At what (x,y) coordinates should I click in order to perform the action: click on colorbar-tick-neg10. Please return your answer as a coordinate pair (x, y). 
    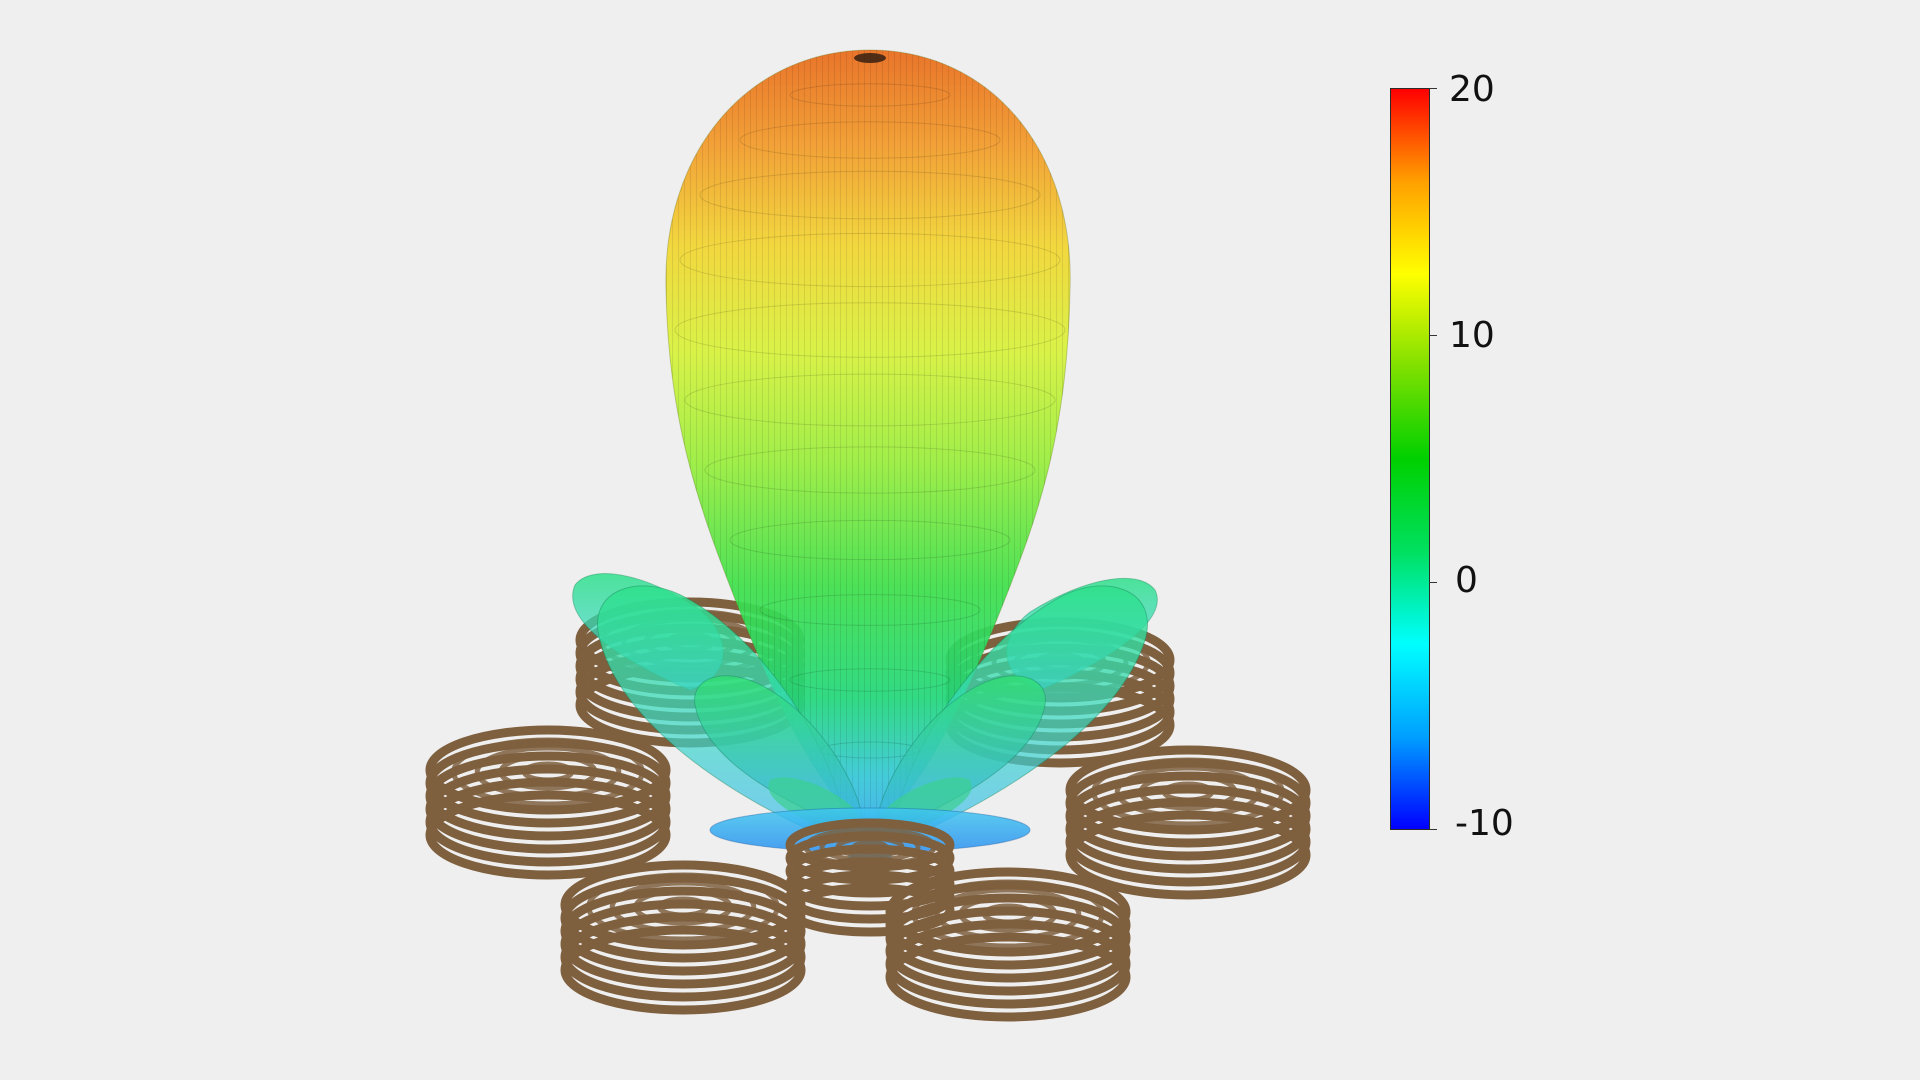
    Looking at the image, I should click on (1433, 829).